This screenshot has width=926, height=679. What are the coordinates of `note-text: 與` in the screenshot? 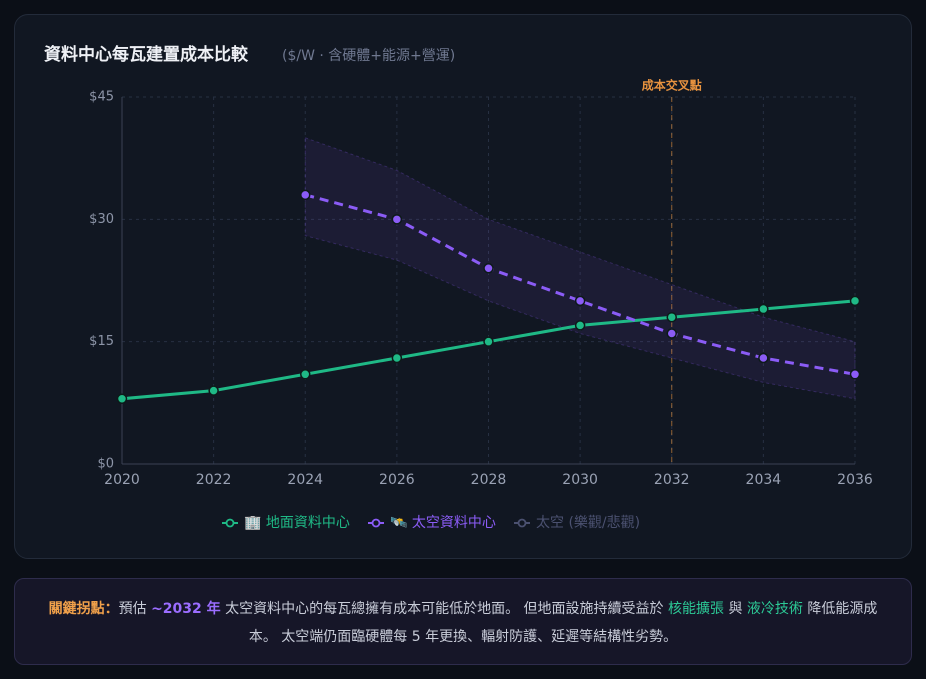 It's located at (735, 609).